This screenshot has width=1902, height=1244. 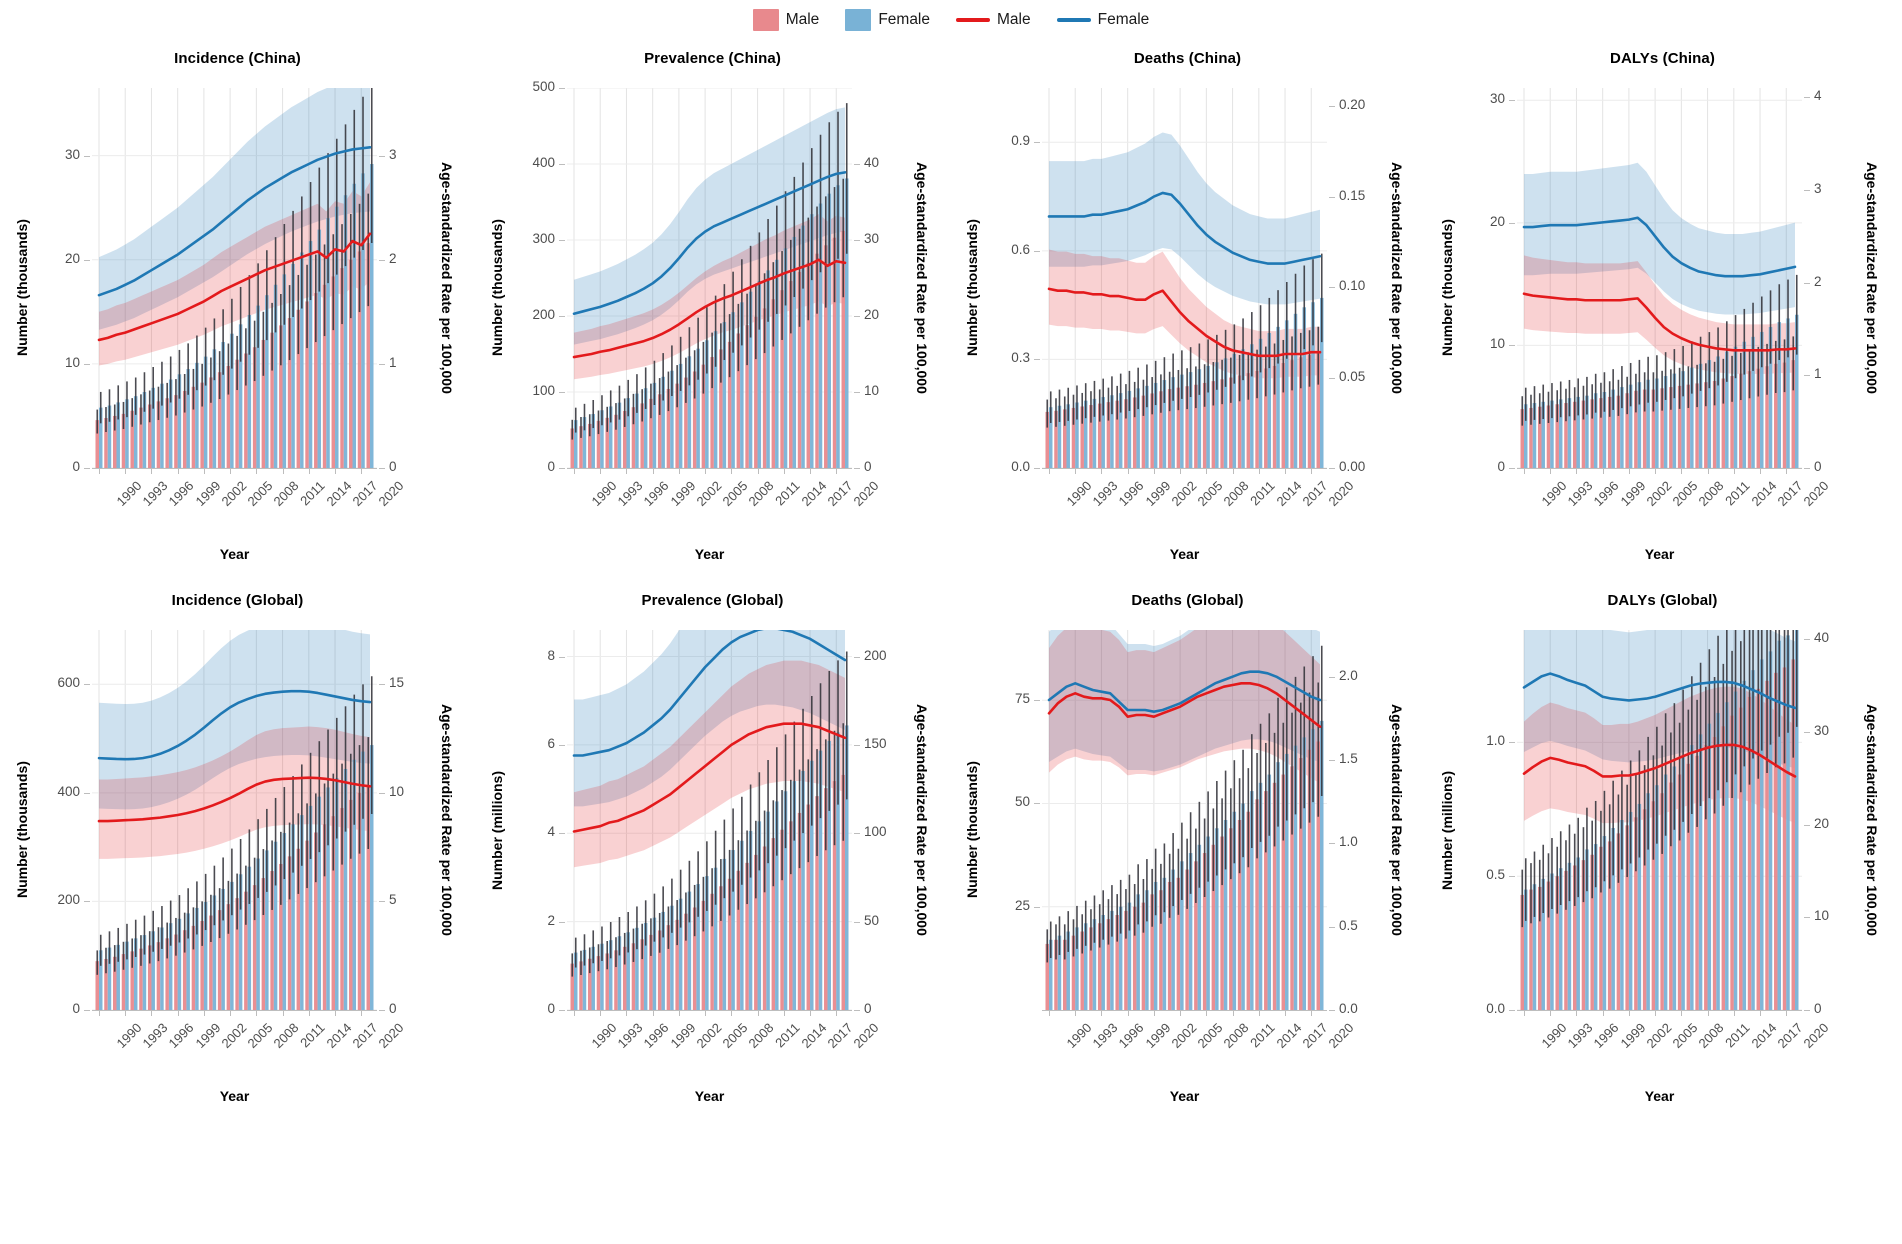 What do you see at coordinates (1352, 195) in the screenshot?
I see `y-axis-right-tick: 0.15` at bounding box center [1352, 195].